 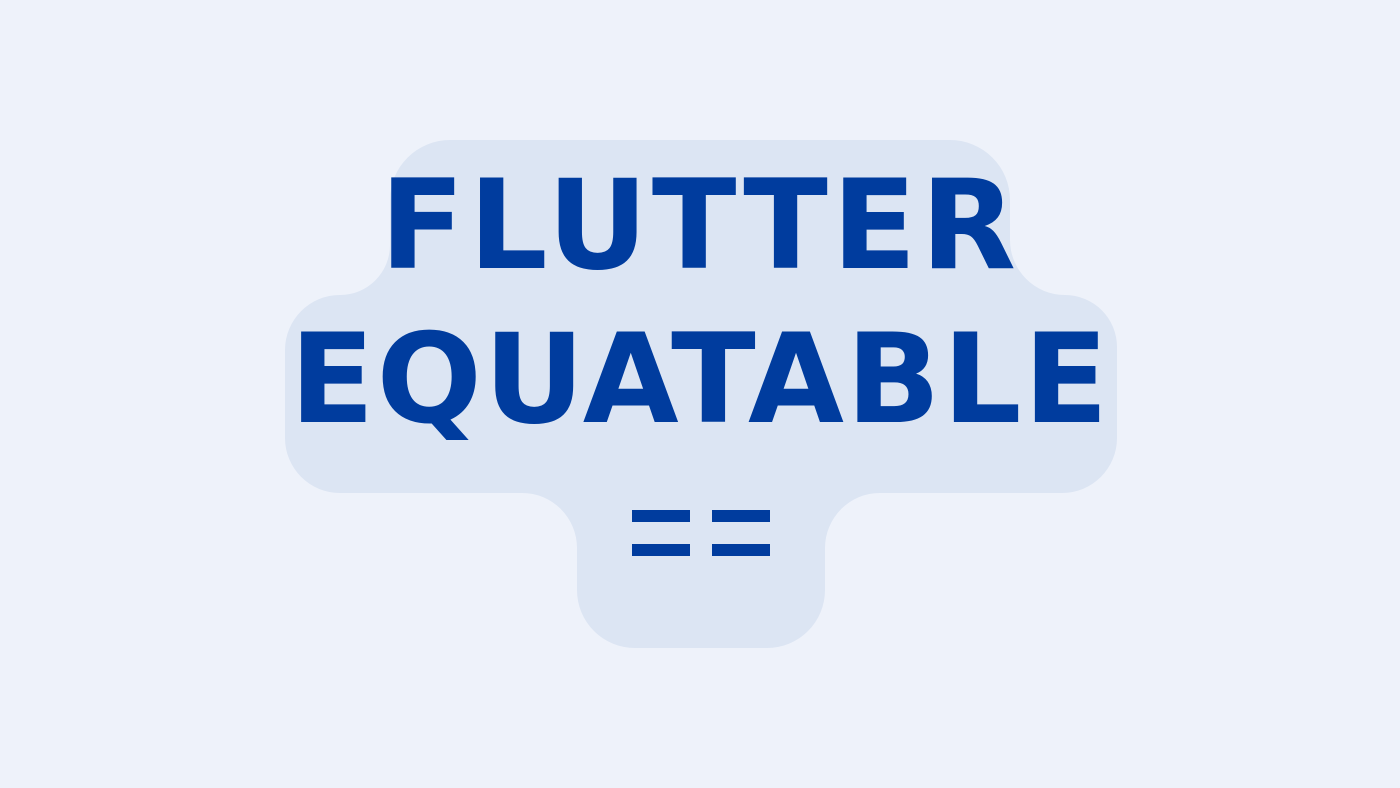 What do you see at coordinates (700, 226) in the screenshot?
I see `title-line-flutter: FLUTTER` at bounding box center [700, 226].